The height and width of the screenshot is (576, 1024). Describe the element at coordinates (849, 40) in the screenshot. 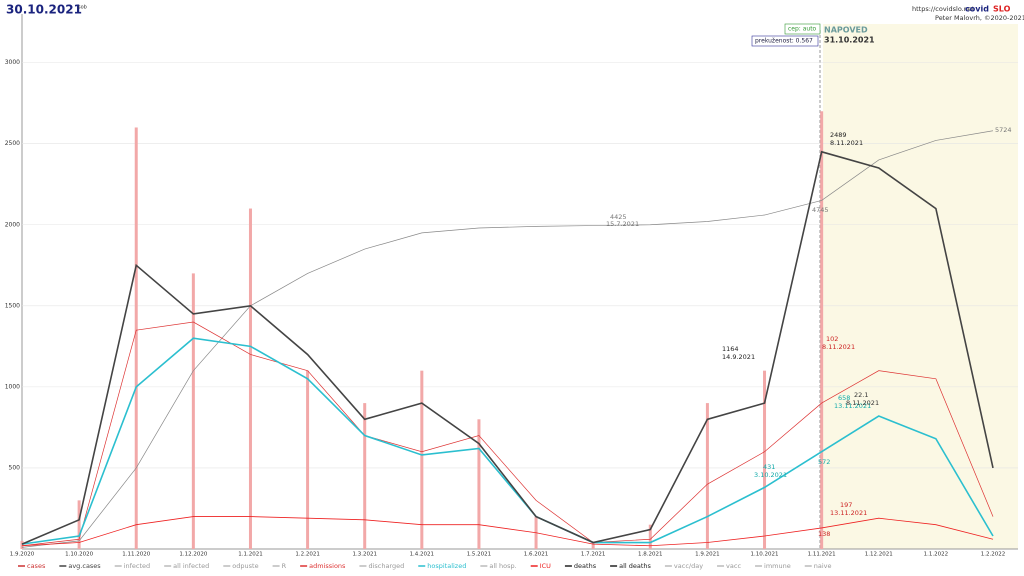

I see `forecast-date: 31.10.2021` at that location.